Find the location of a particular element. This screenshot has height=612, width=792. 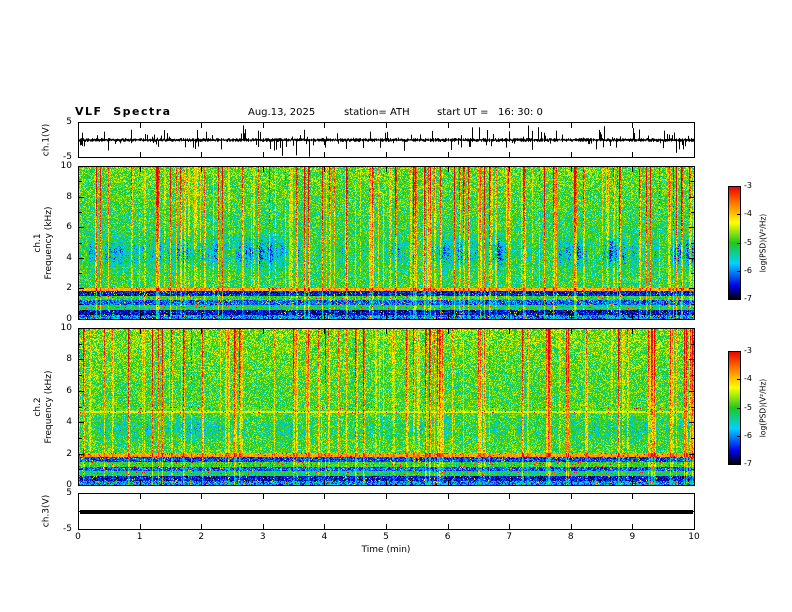

tick-label: 7 is located at coordinates (509, 537).